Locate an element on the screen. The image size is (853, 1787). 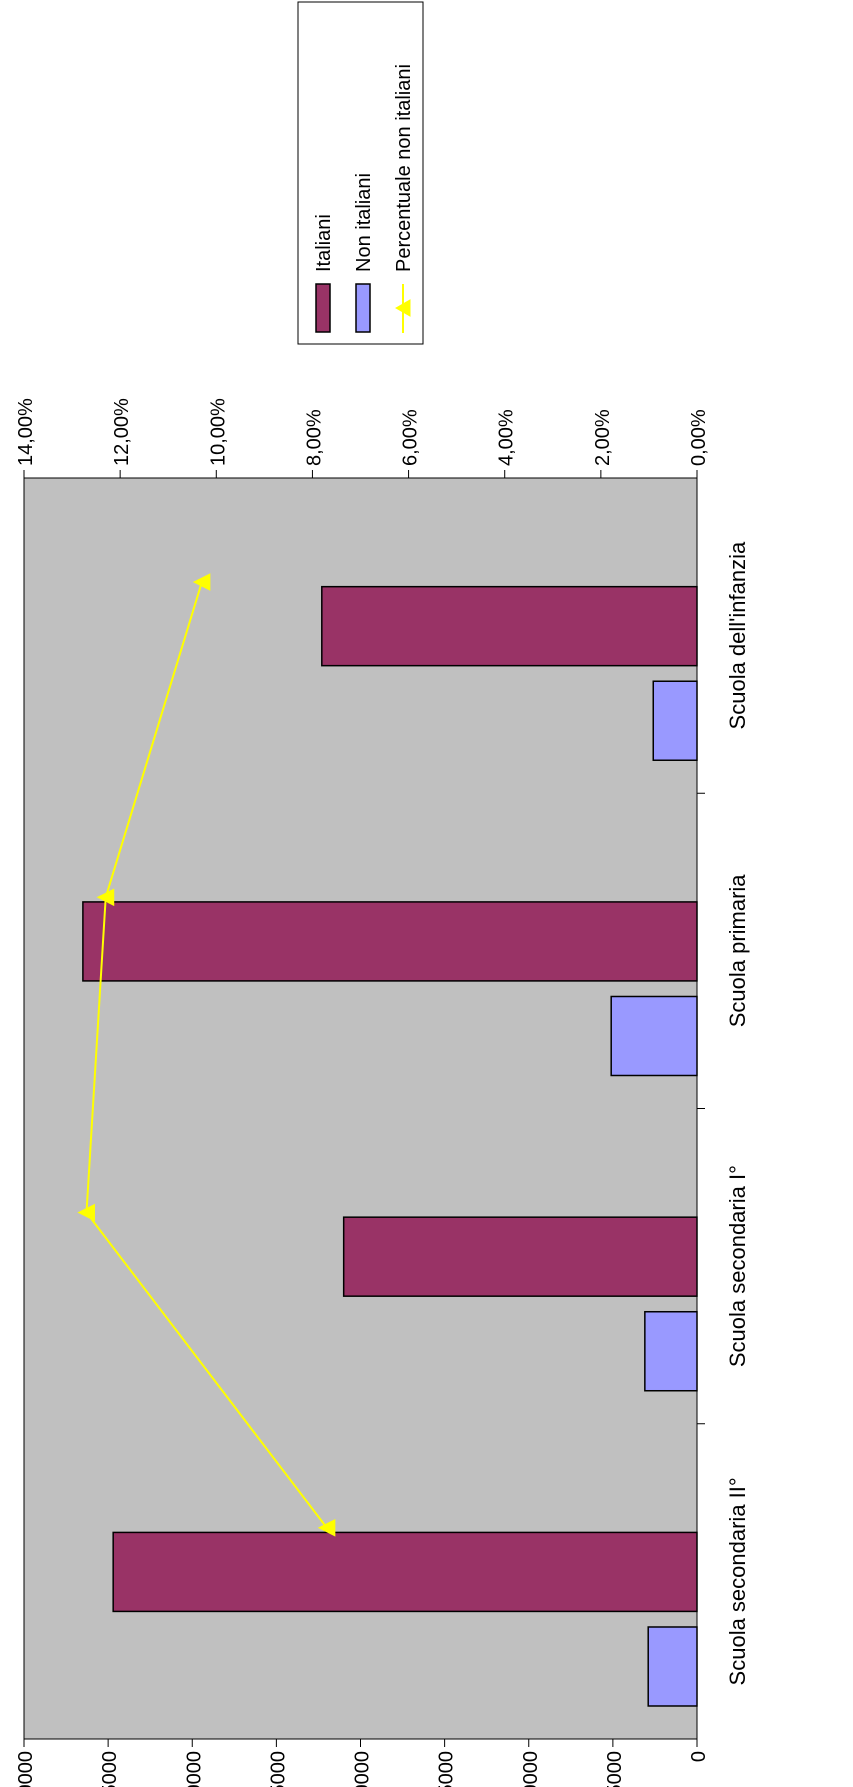
primary-axis-tick-label: 20000 is located at coordinates (363, 1769).